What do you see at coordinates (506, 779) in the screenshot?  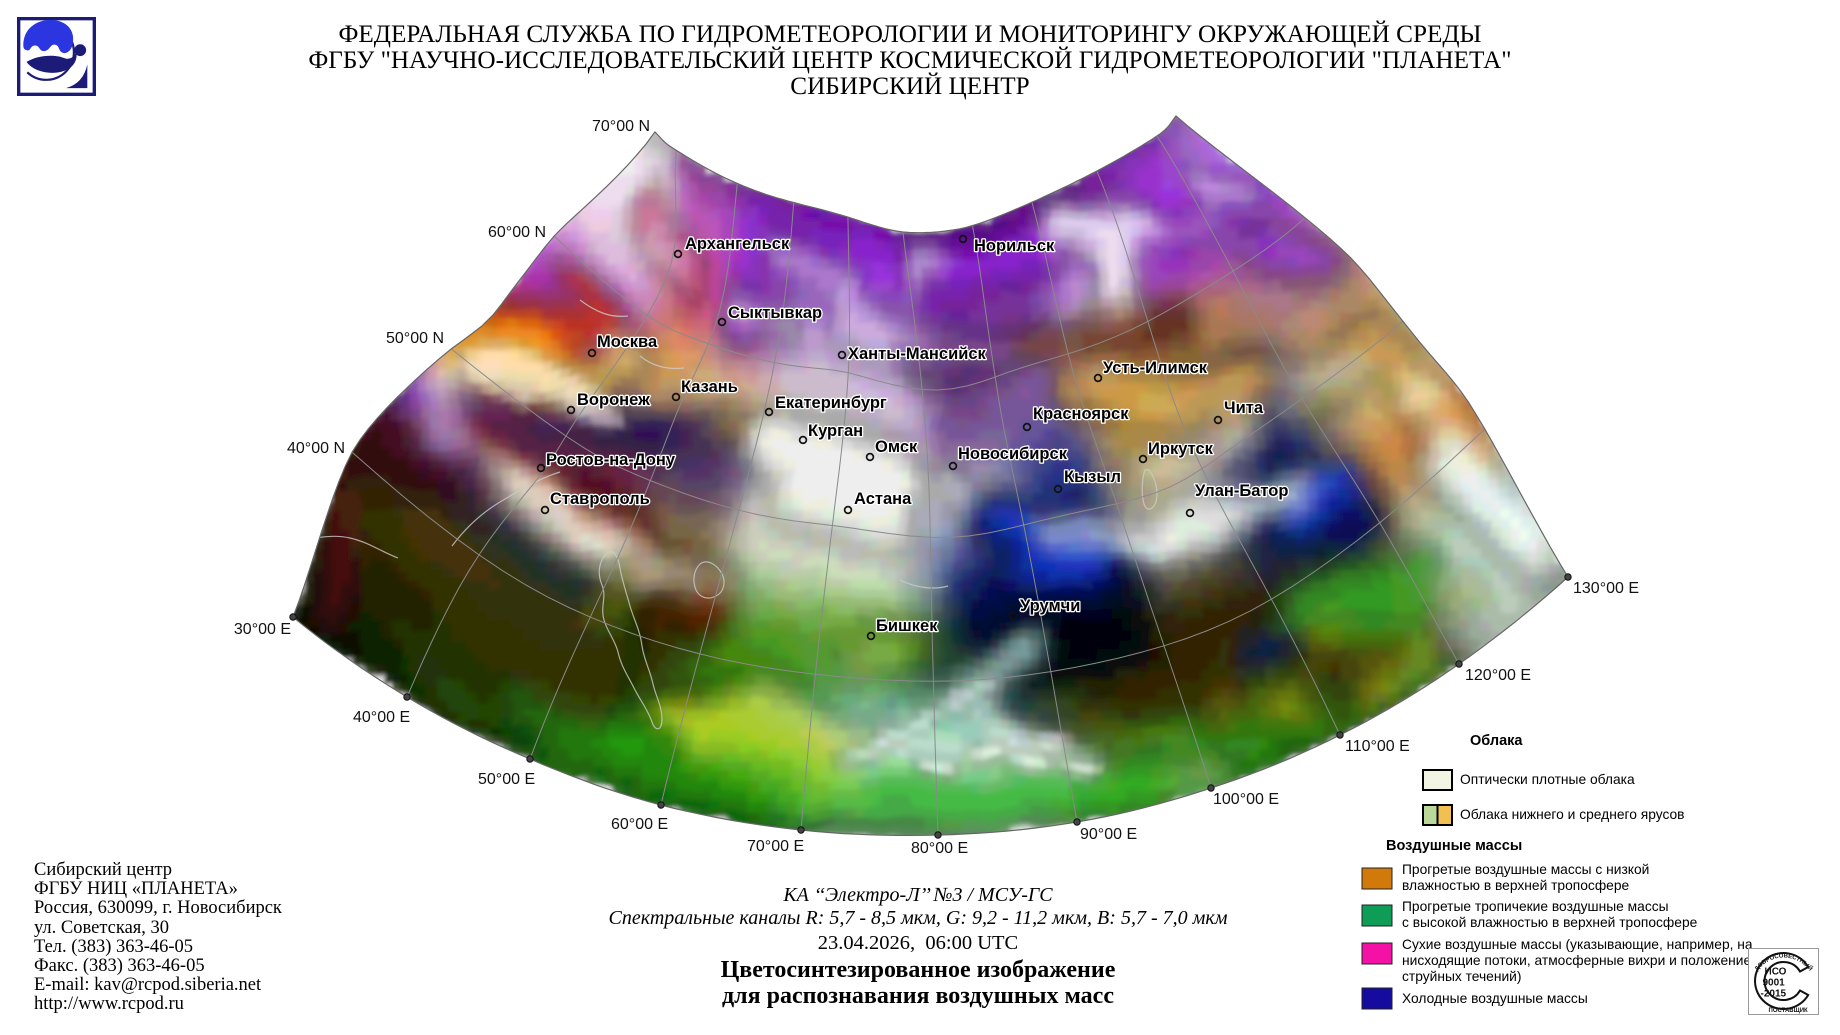 I see `svg-text: 50°00 E` at bounding box center [506, 779].